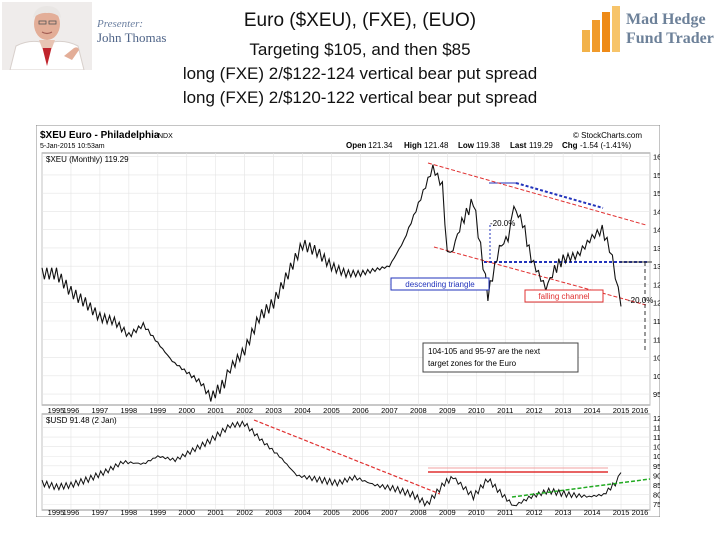 This screenshot has width=720, height=540. Describe the element at coordinates (100, 410) in the screenshot. I see `x-tick-label: 1997` at that location.